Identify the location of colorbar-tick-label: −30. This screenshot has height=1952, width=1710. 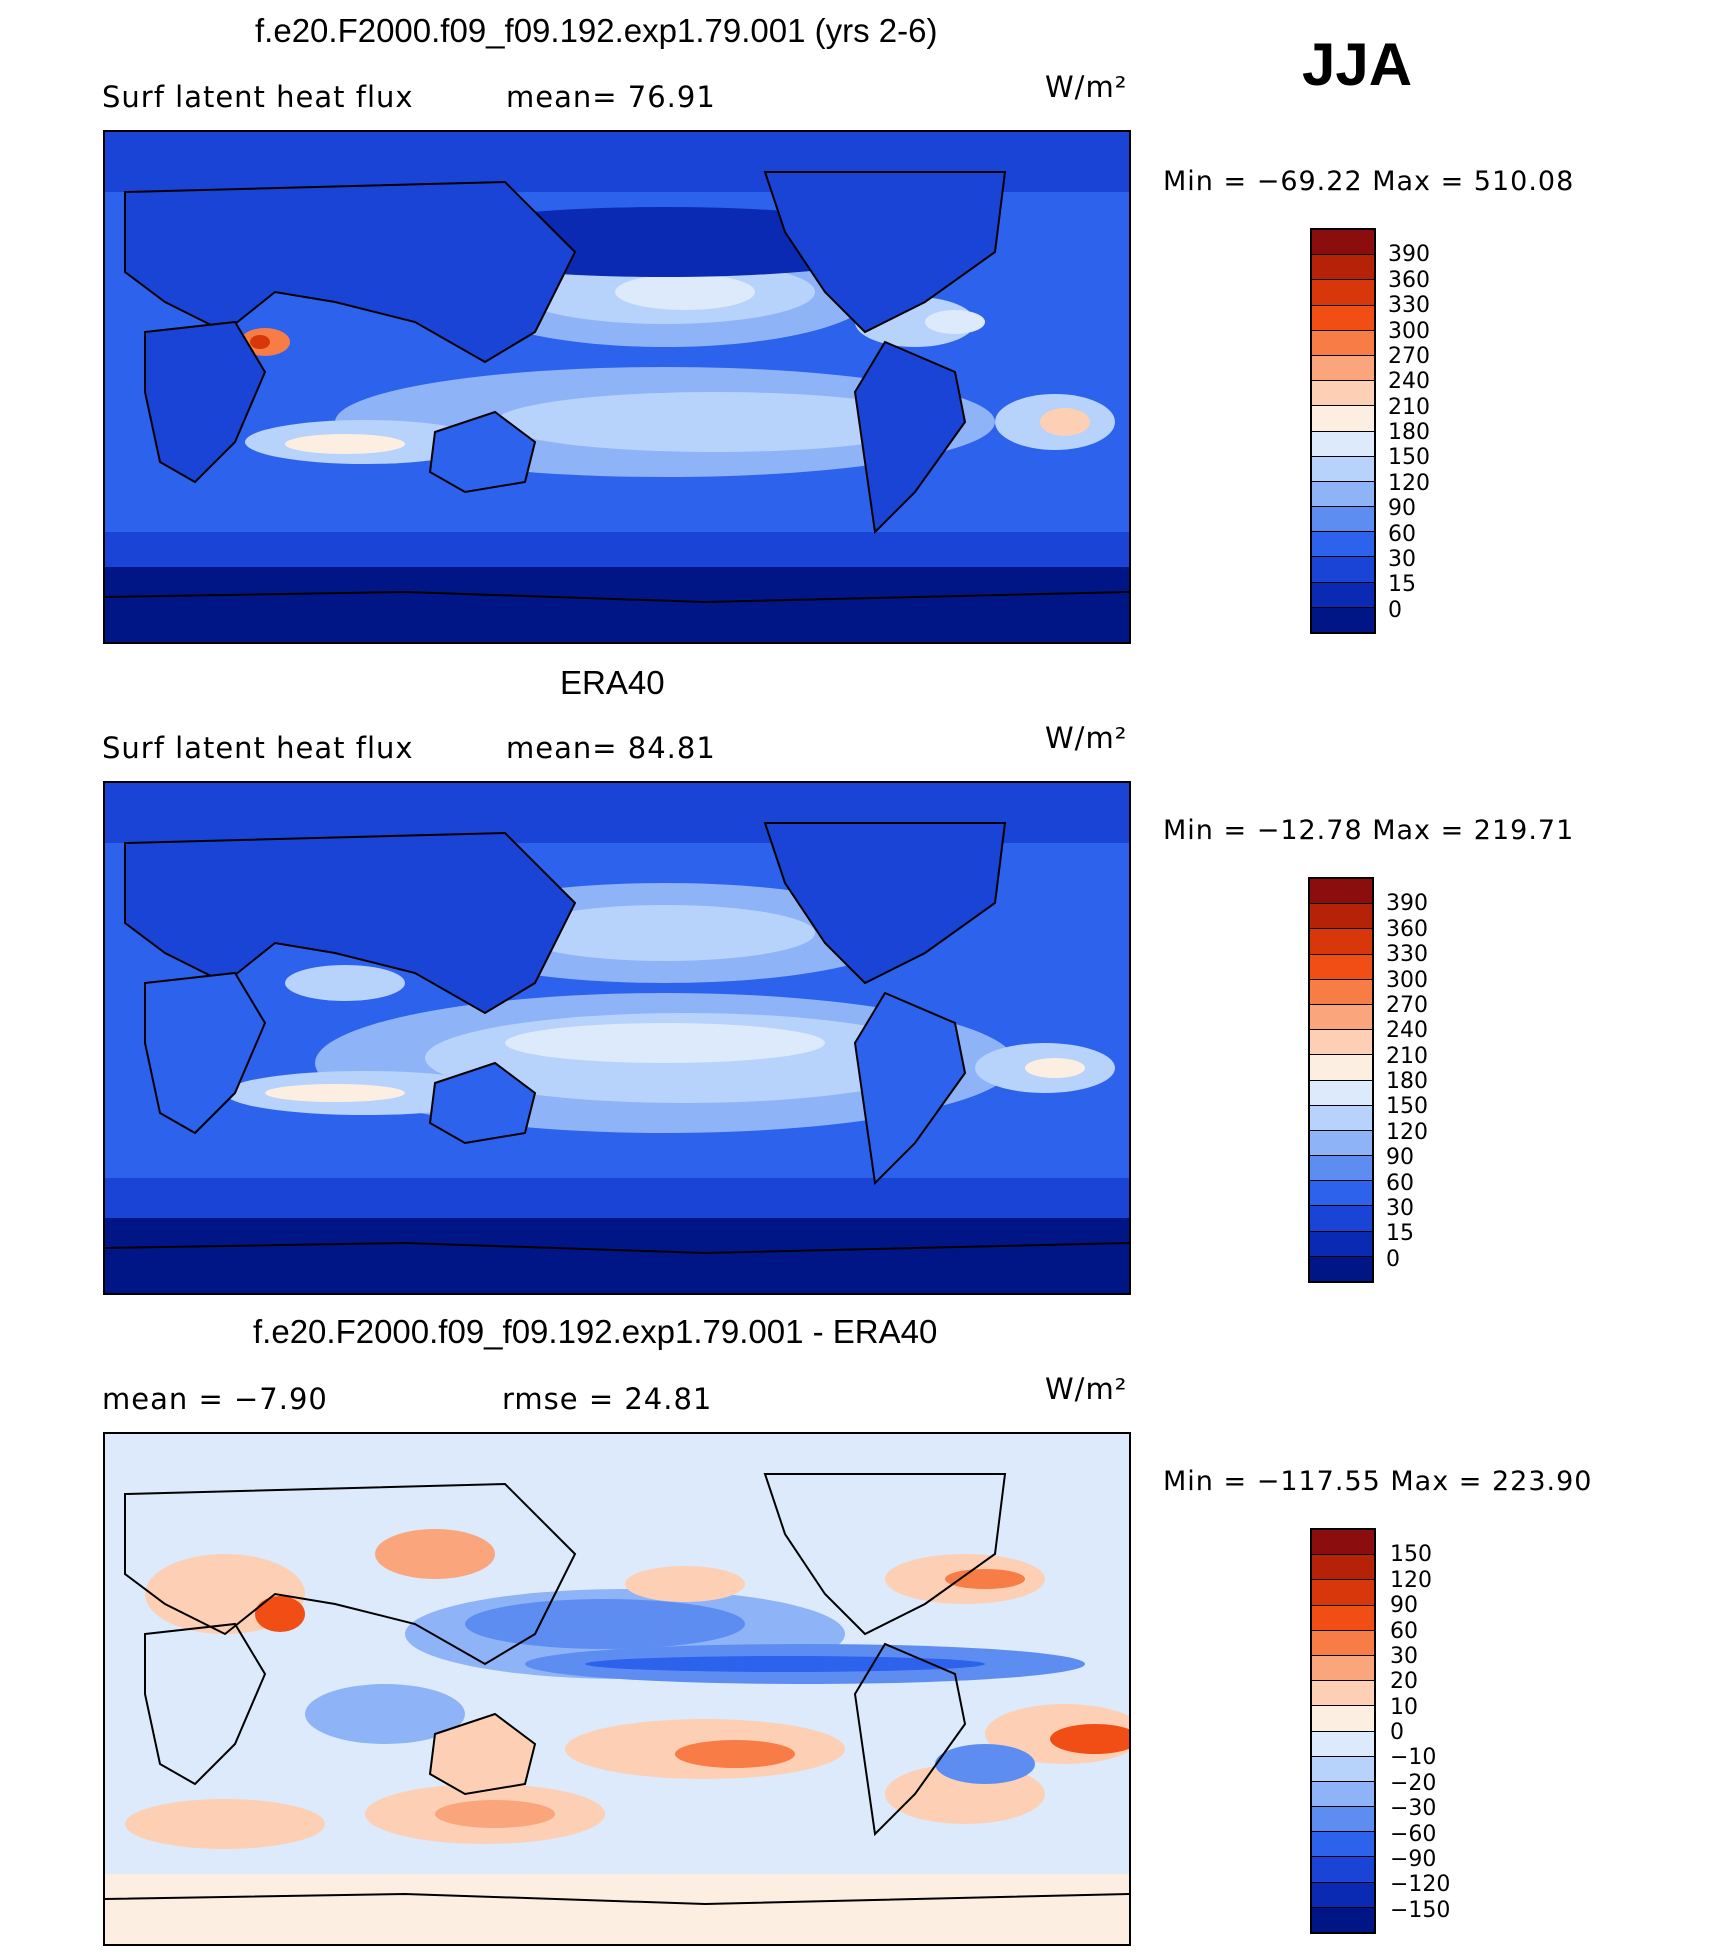
(1413, 1809).